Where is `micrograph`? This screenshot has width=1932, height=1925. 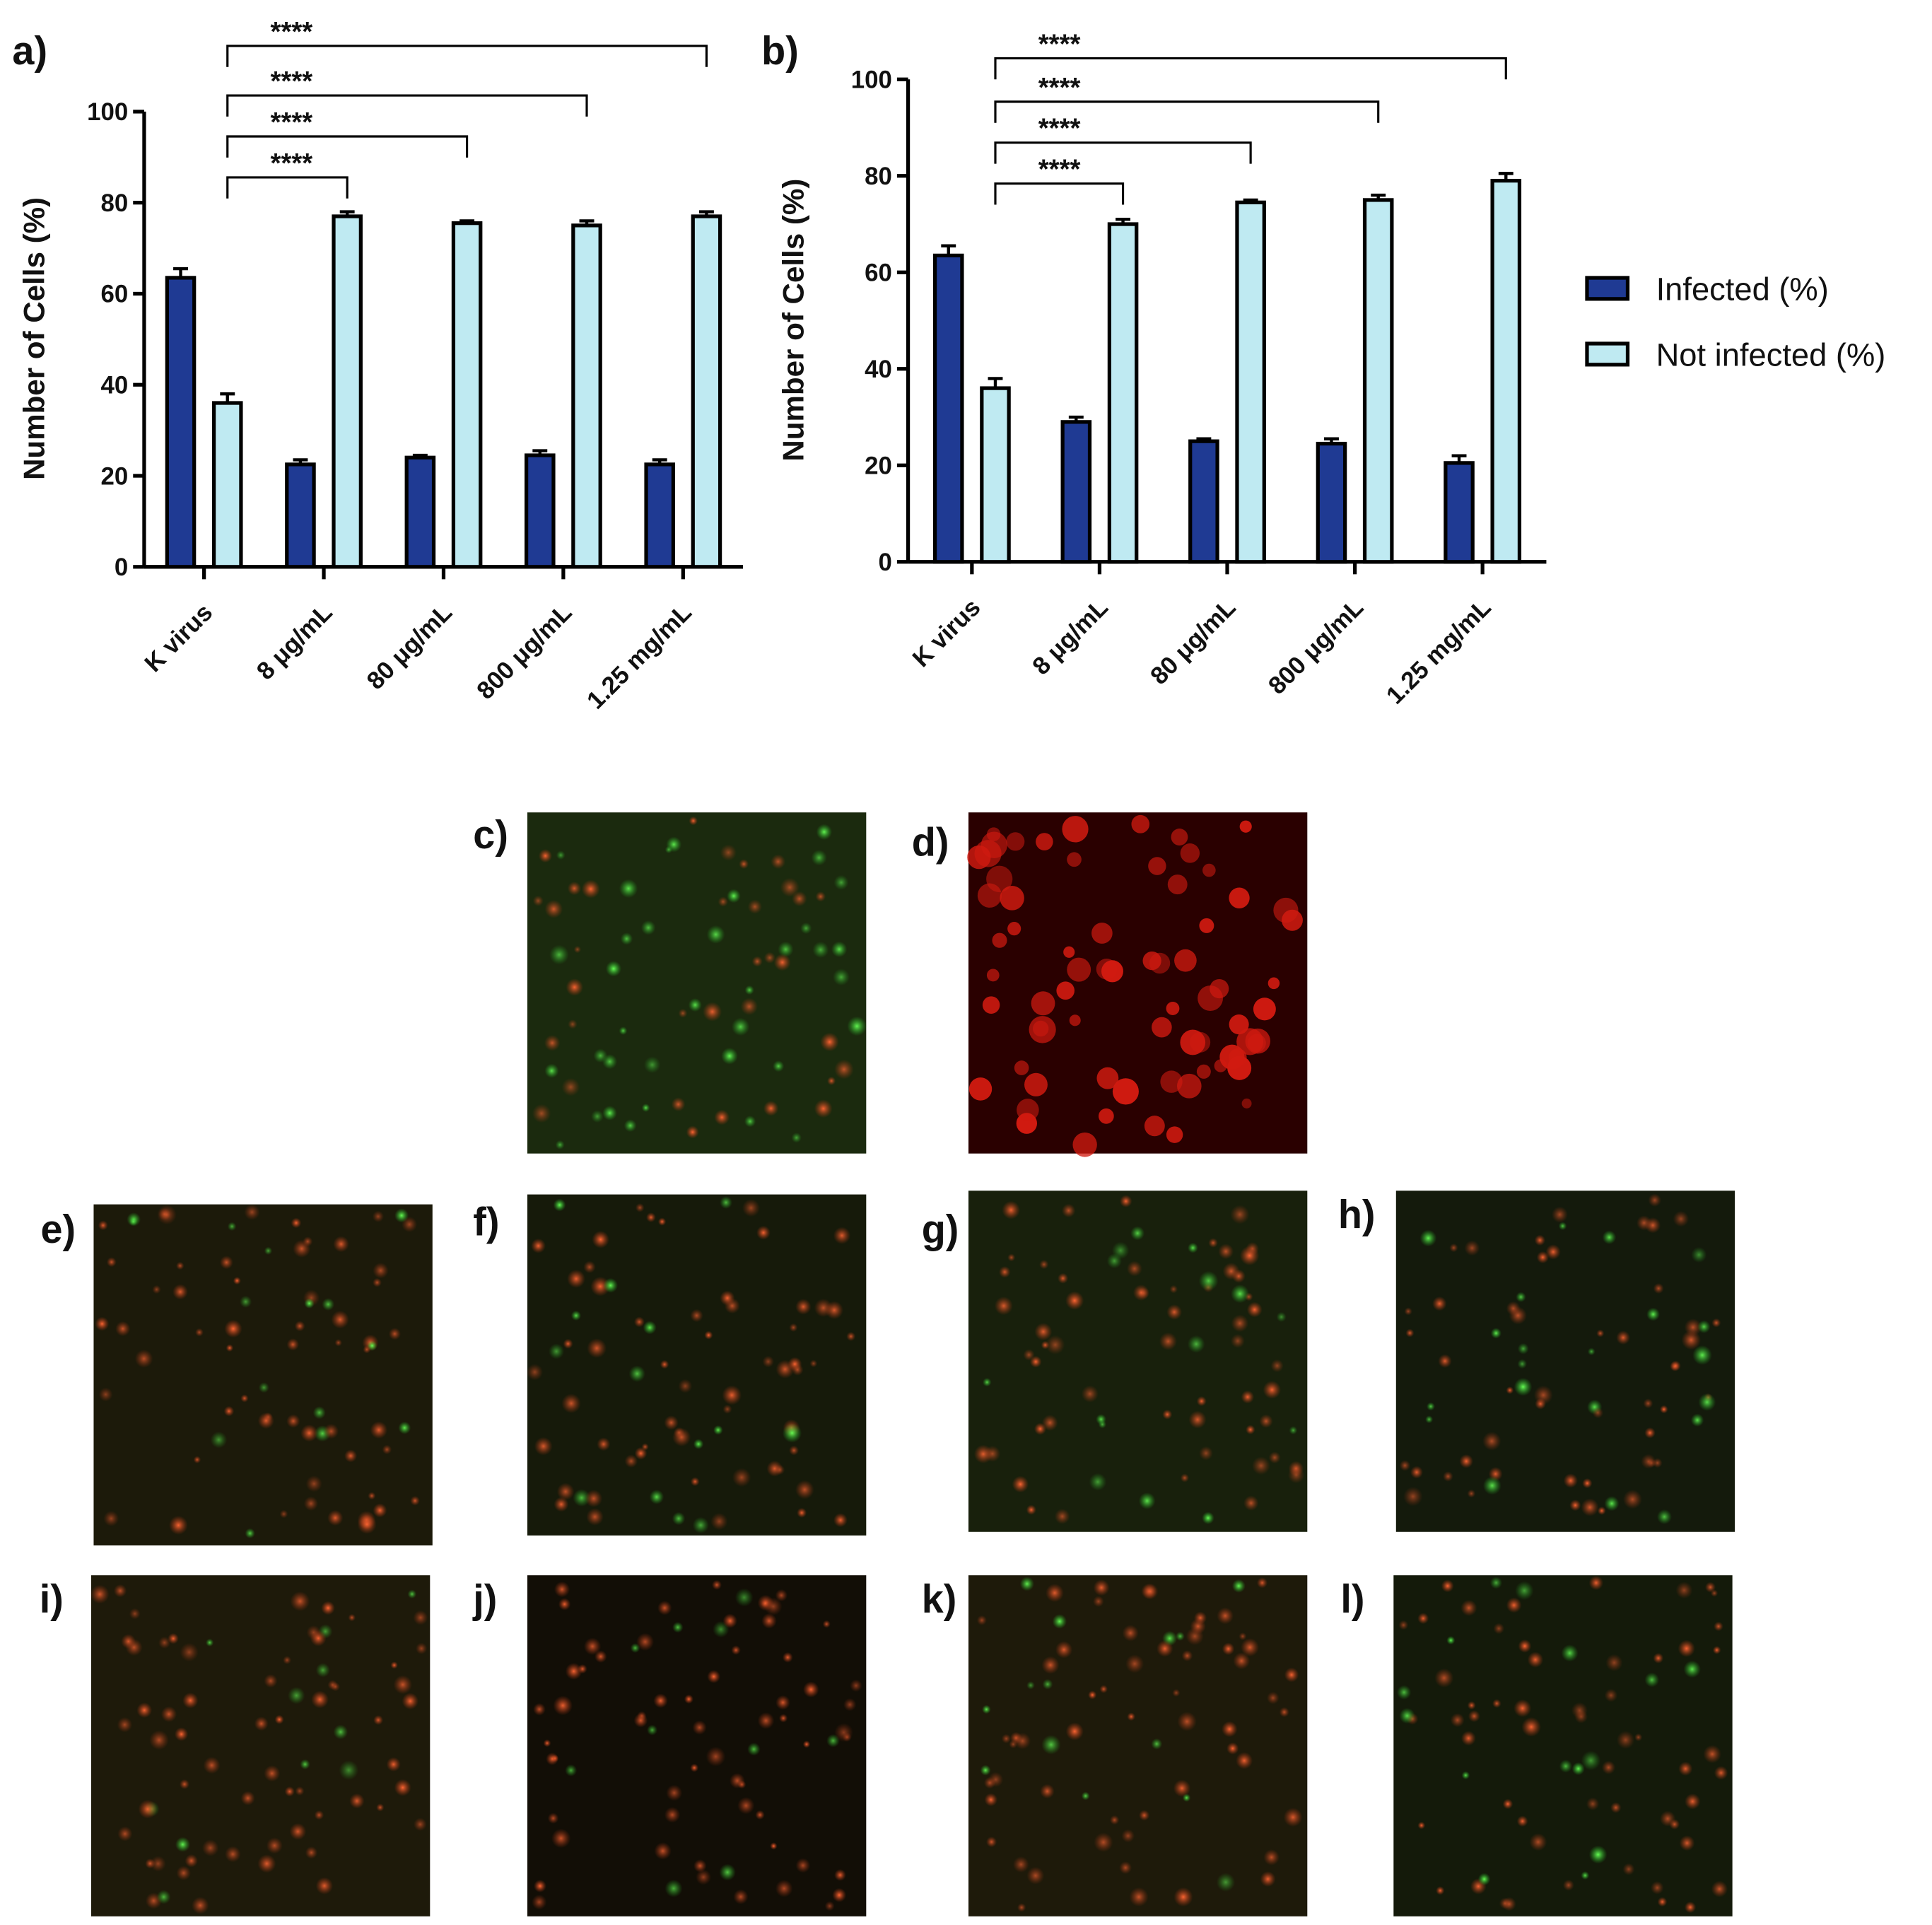
micrograph is located at coordinates (697, 1746).